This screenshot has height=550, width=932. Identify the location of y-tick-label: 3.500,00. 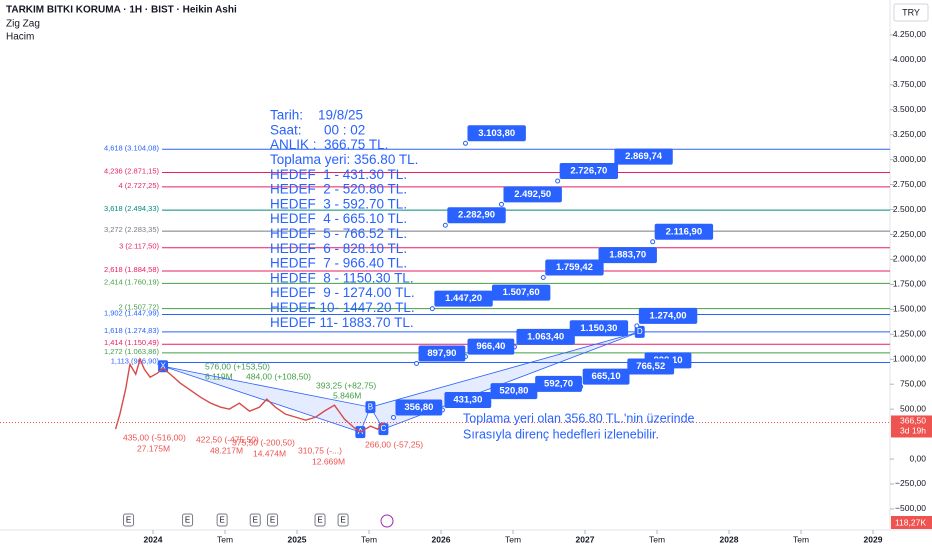
(909, 109).